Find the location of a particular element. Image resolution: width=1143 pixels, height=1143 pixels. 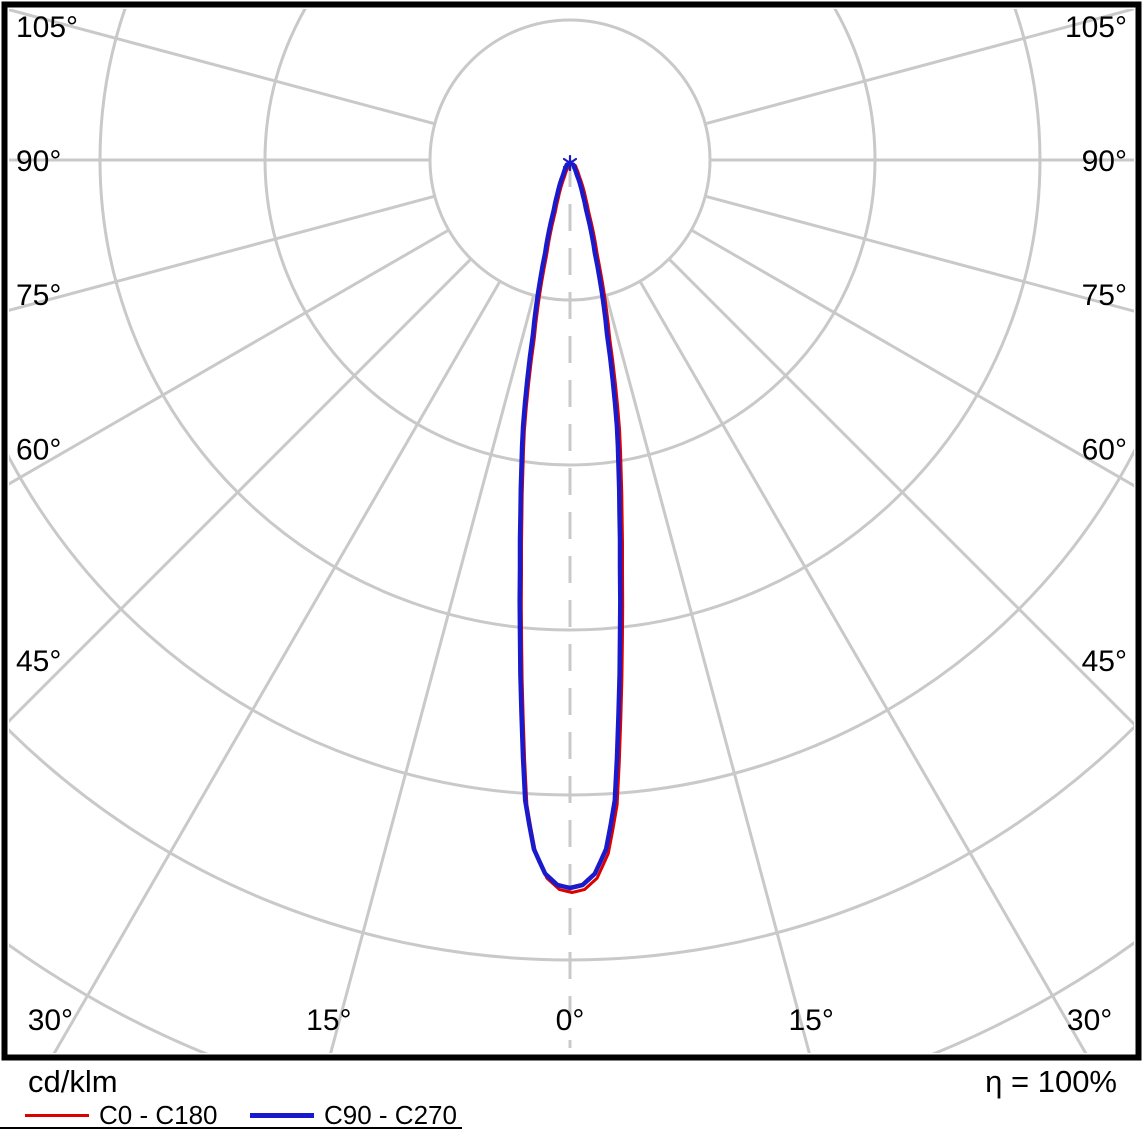

legend-entry-c0-c180: C0 - C180 is located at coordinates (121, 1115).